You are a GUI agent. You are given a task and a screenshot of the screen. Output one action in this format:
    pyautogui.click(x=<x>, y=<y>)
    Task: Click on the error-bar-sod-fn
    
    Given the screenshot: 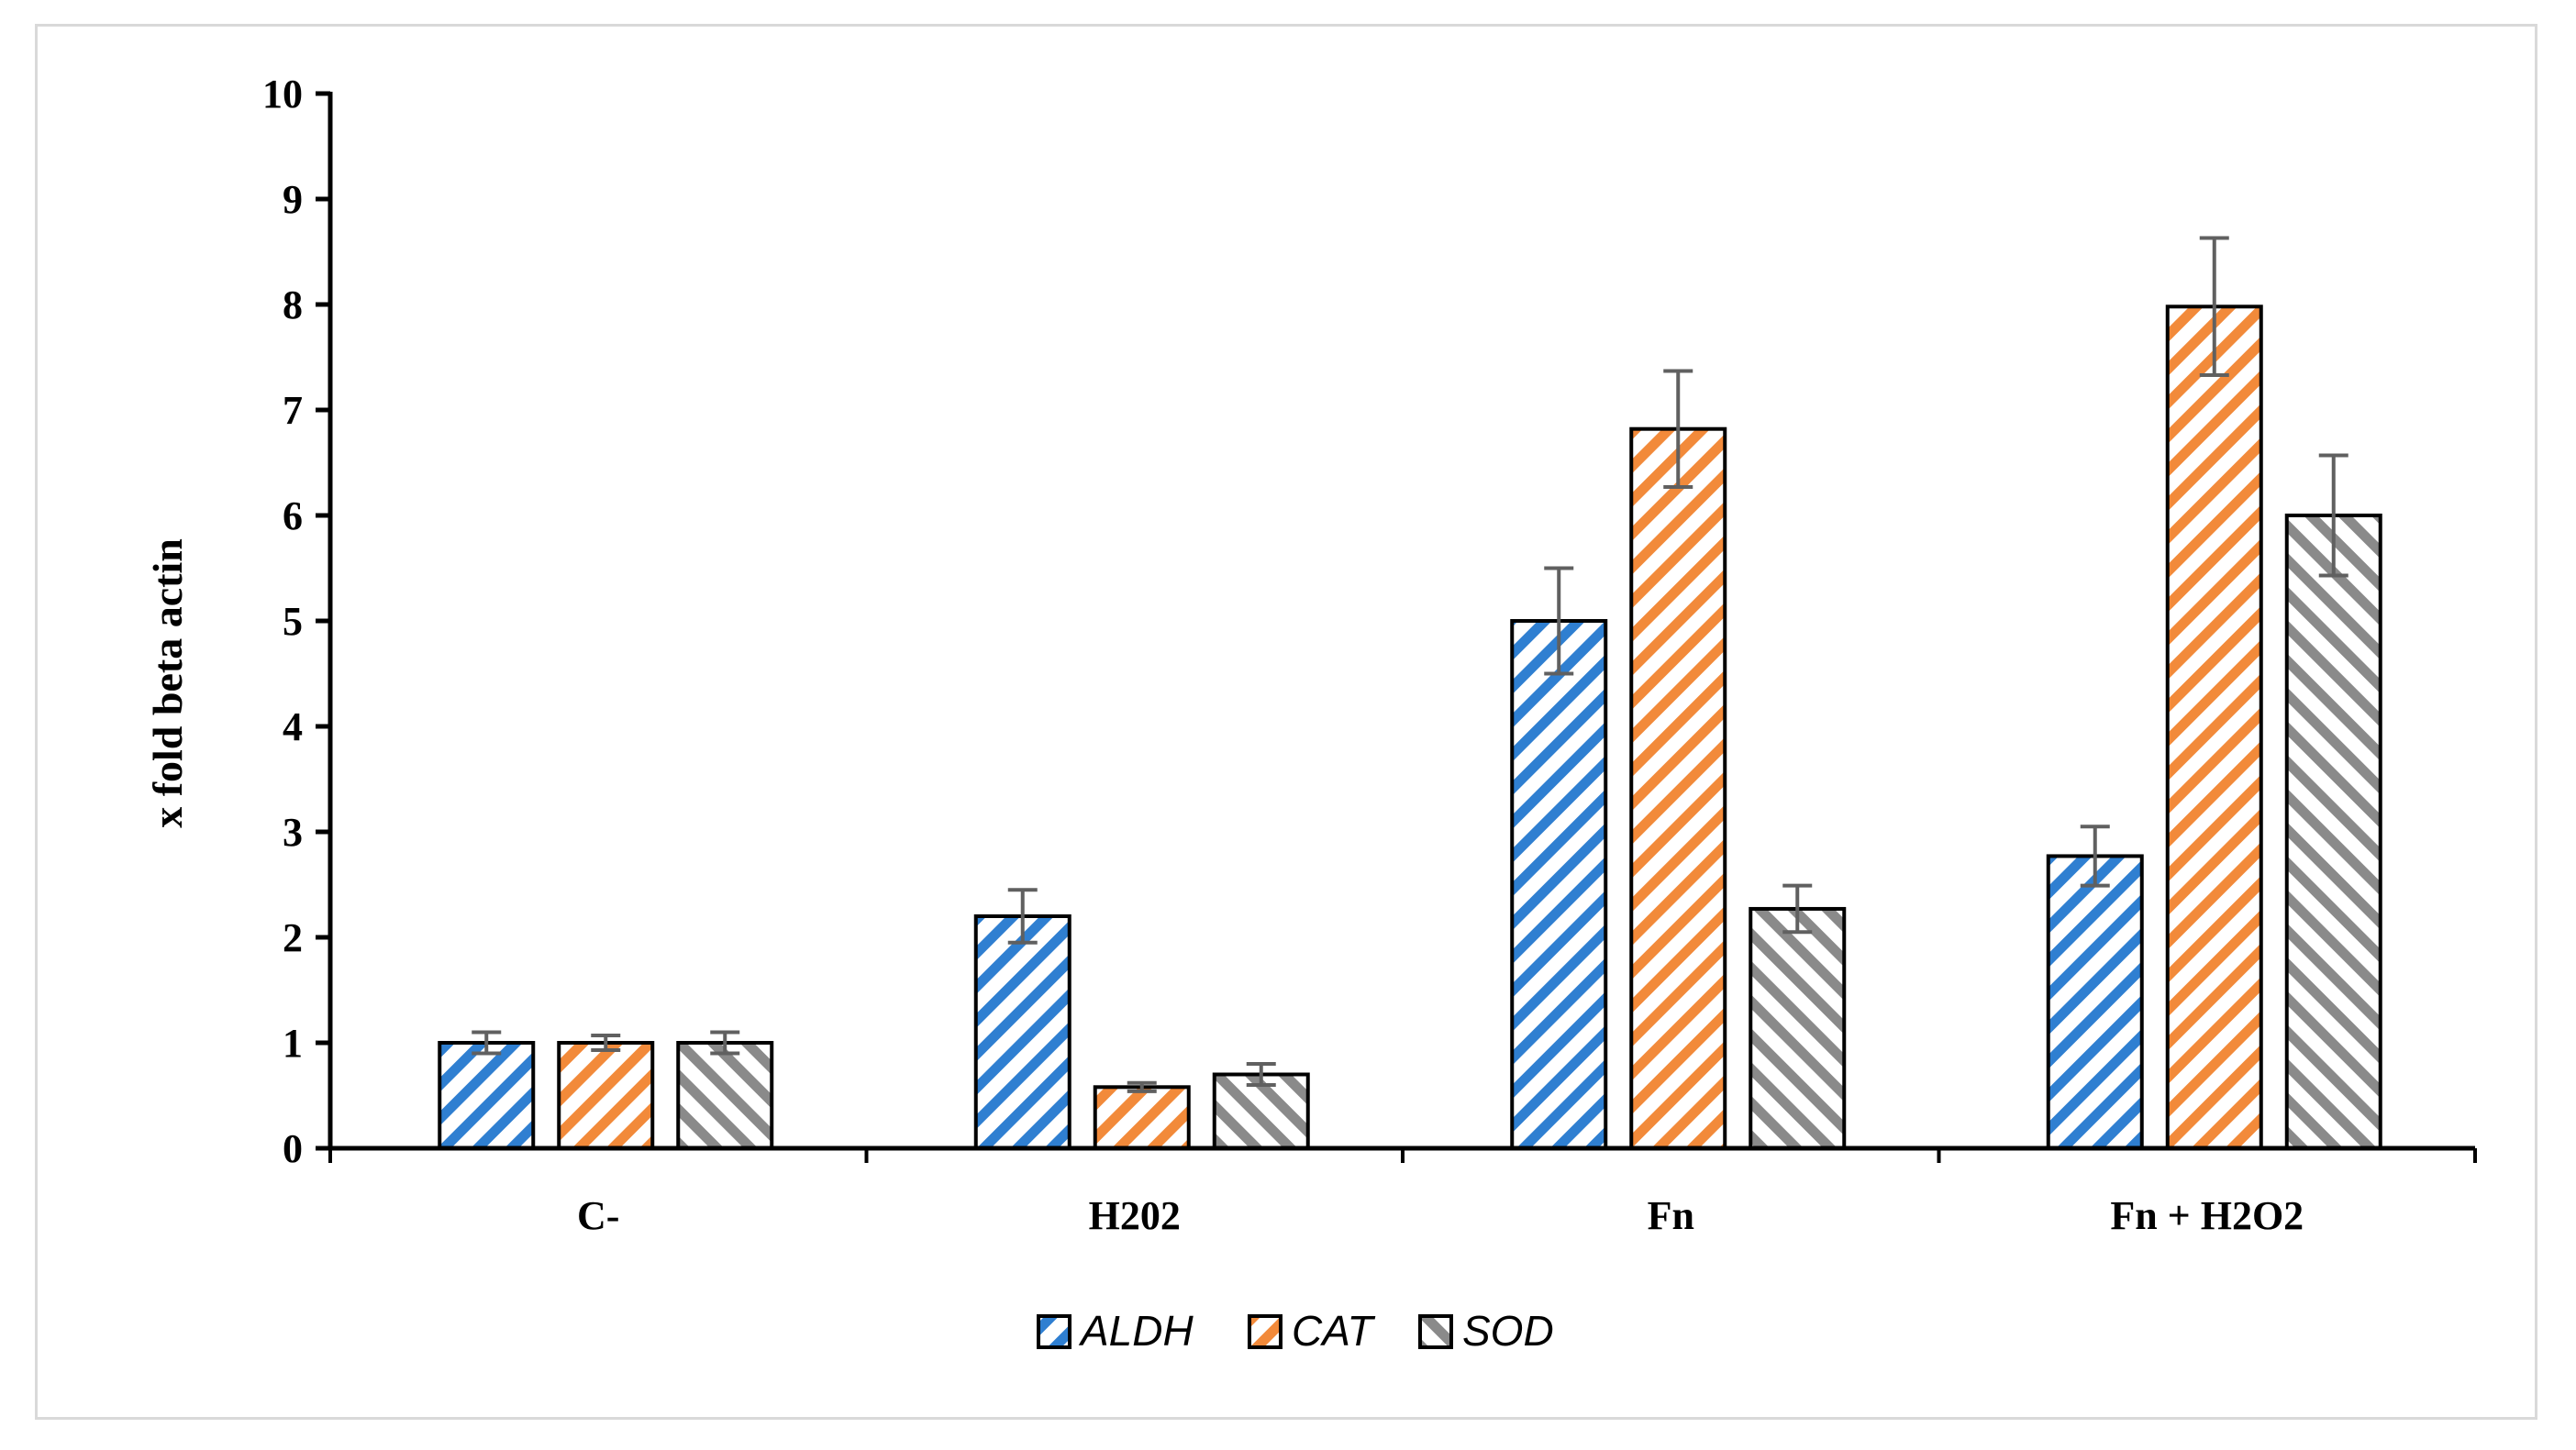 What is the action you would take?
    pyautogui.click(x=1797, y=909)
    